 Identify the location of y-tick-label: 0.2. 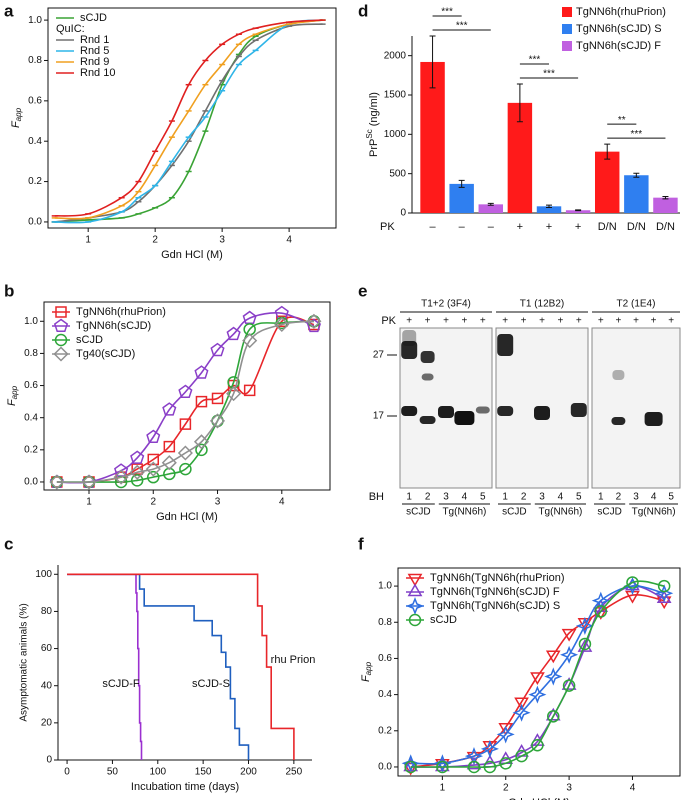
(35, 181).